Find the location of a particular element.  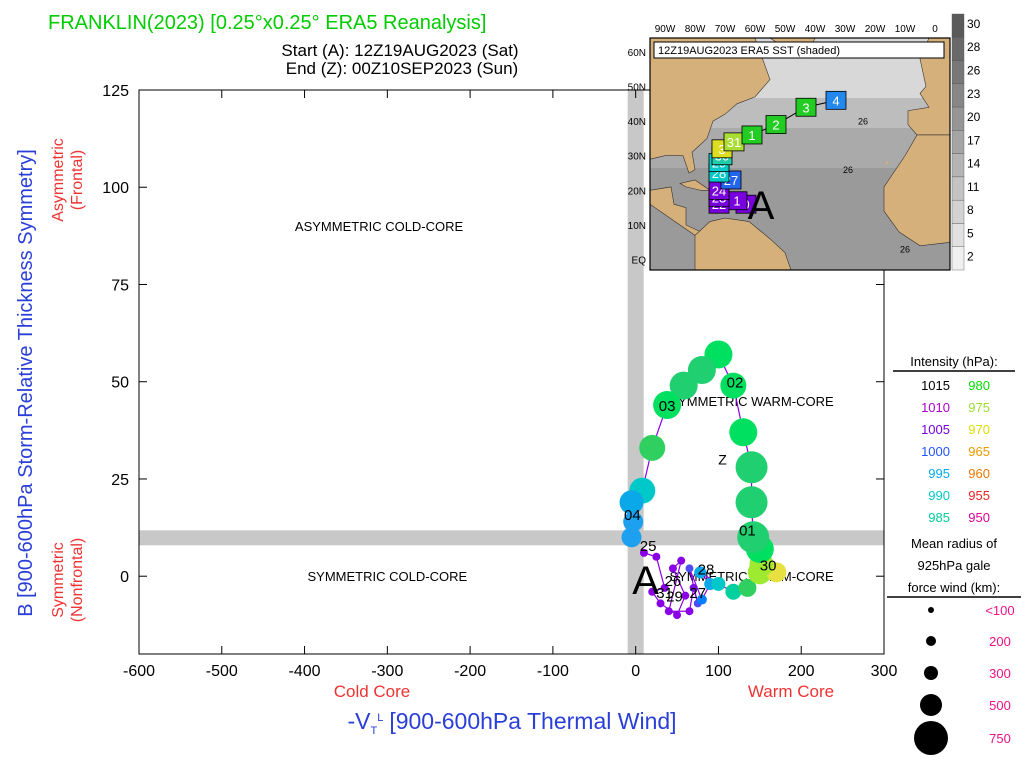

track-day-label-7: 01 is located at coordinates (747, 531).